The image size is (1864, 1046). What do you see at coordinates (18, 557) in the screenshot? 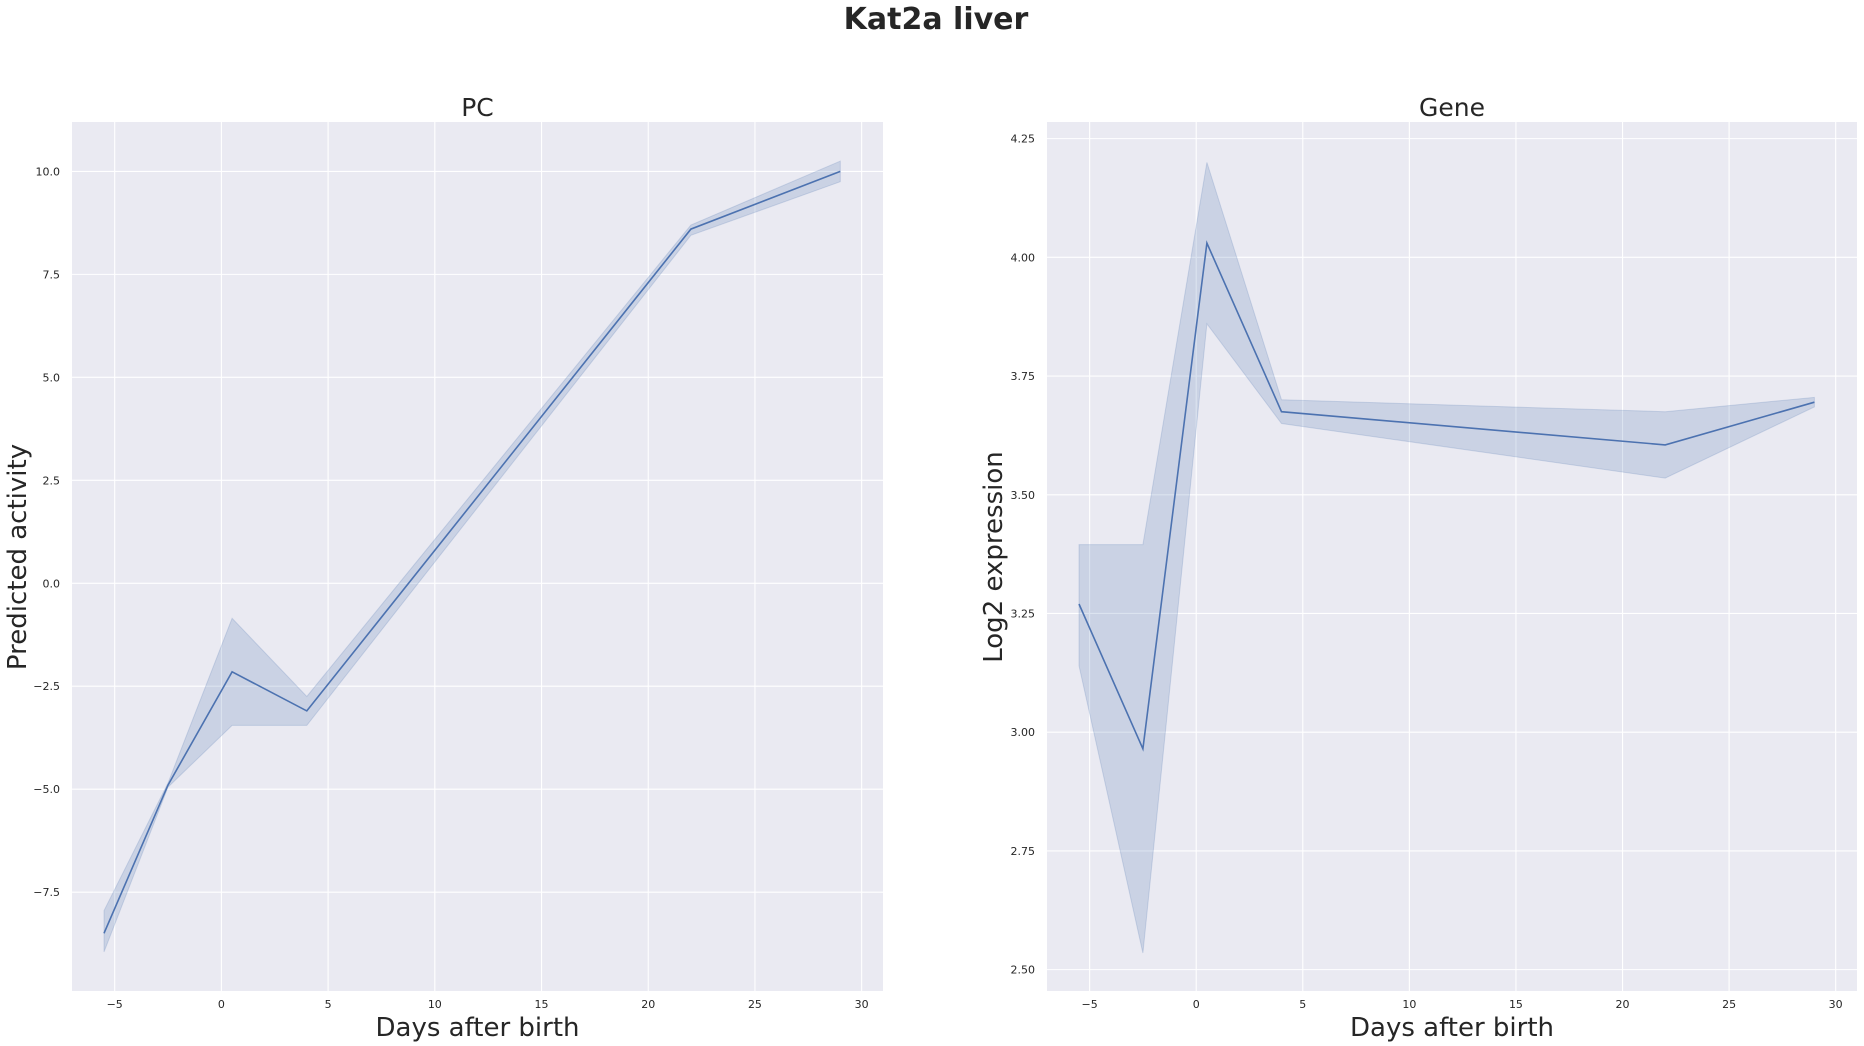
I see `y-axis-label-pc: Predicted activity` at bounding box center [18, 557].